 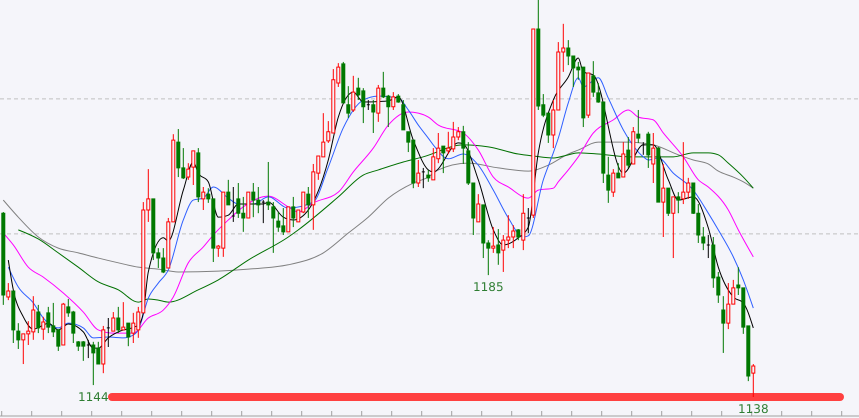 I want to click on annotation: 1138, so click(x=753, y=409).